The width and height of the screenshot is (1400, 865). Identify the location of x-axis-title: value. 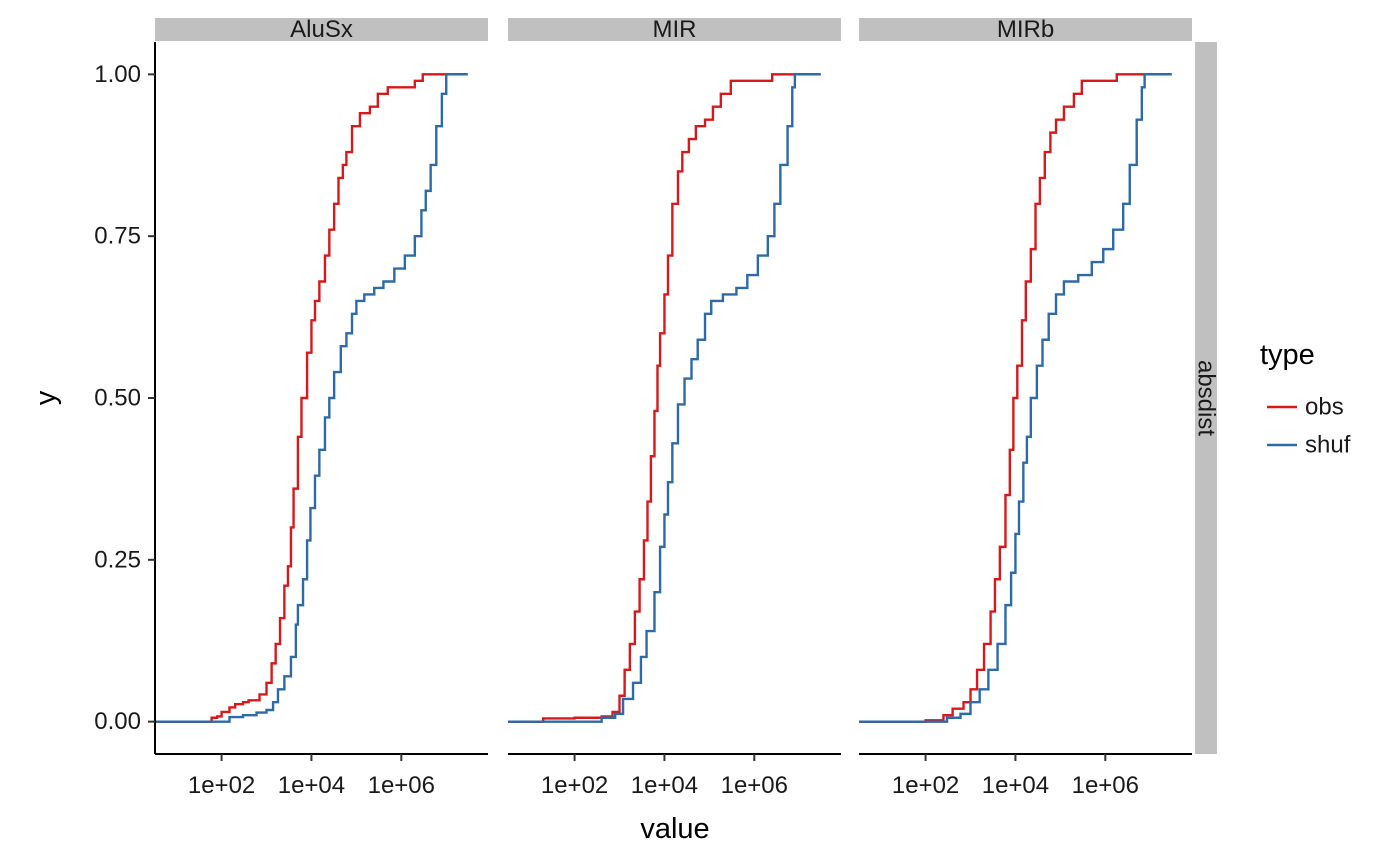
(674, 829).